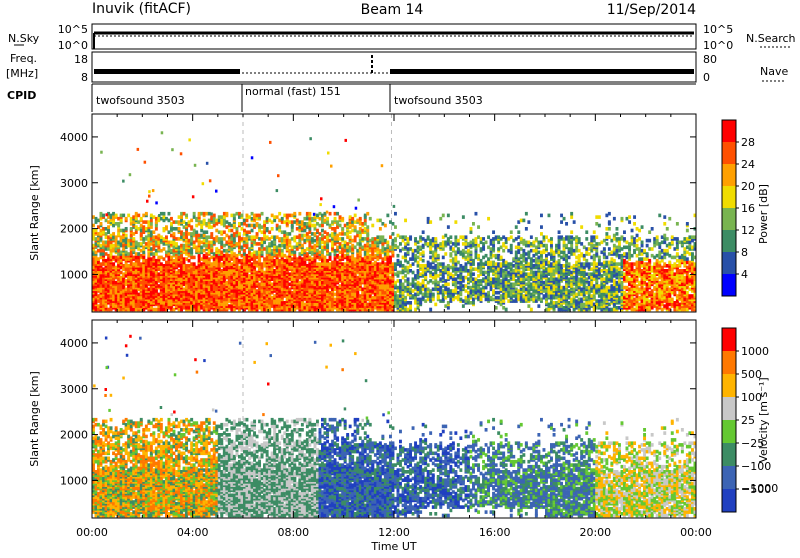  Describe the element at coordinates (22, 73) in the screenshot. I see `freq-unit-label: [MHz]` at that location.